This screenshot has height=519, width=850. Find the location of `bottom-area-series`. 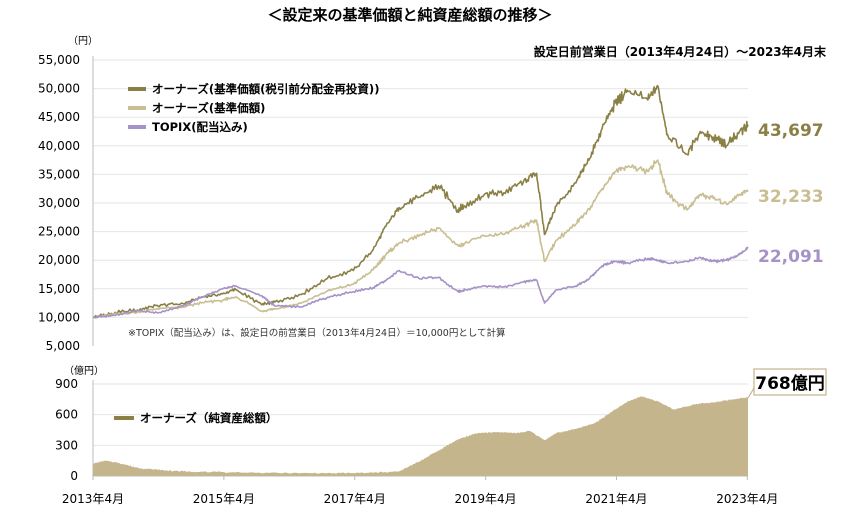

bottom-area-series is located at coordinates (420, 436).